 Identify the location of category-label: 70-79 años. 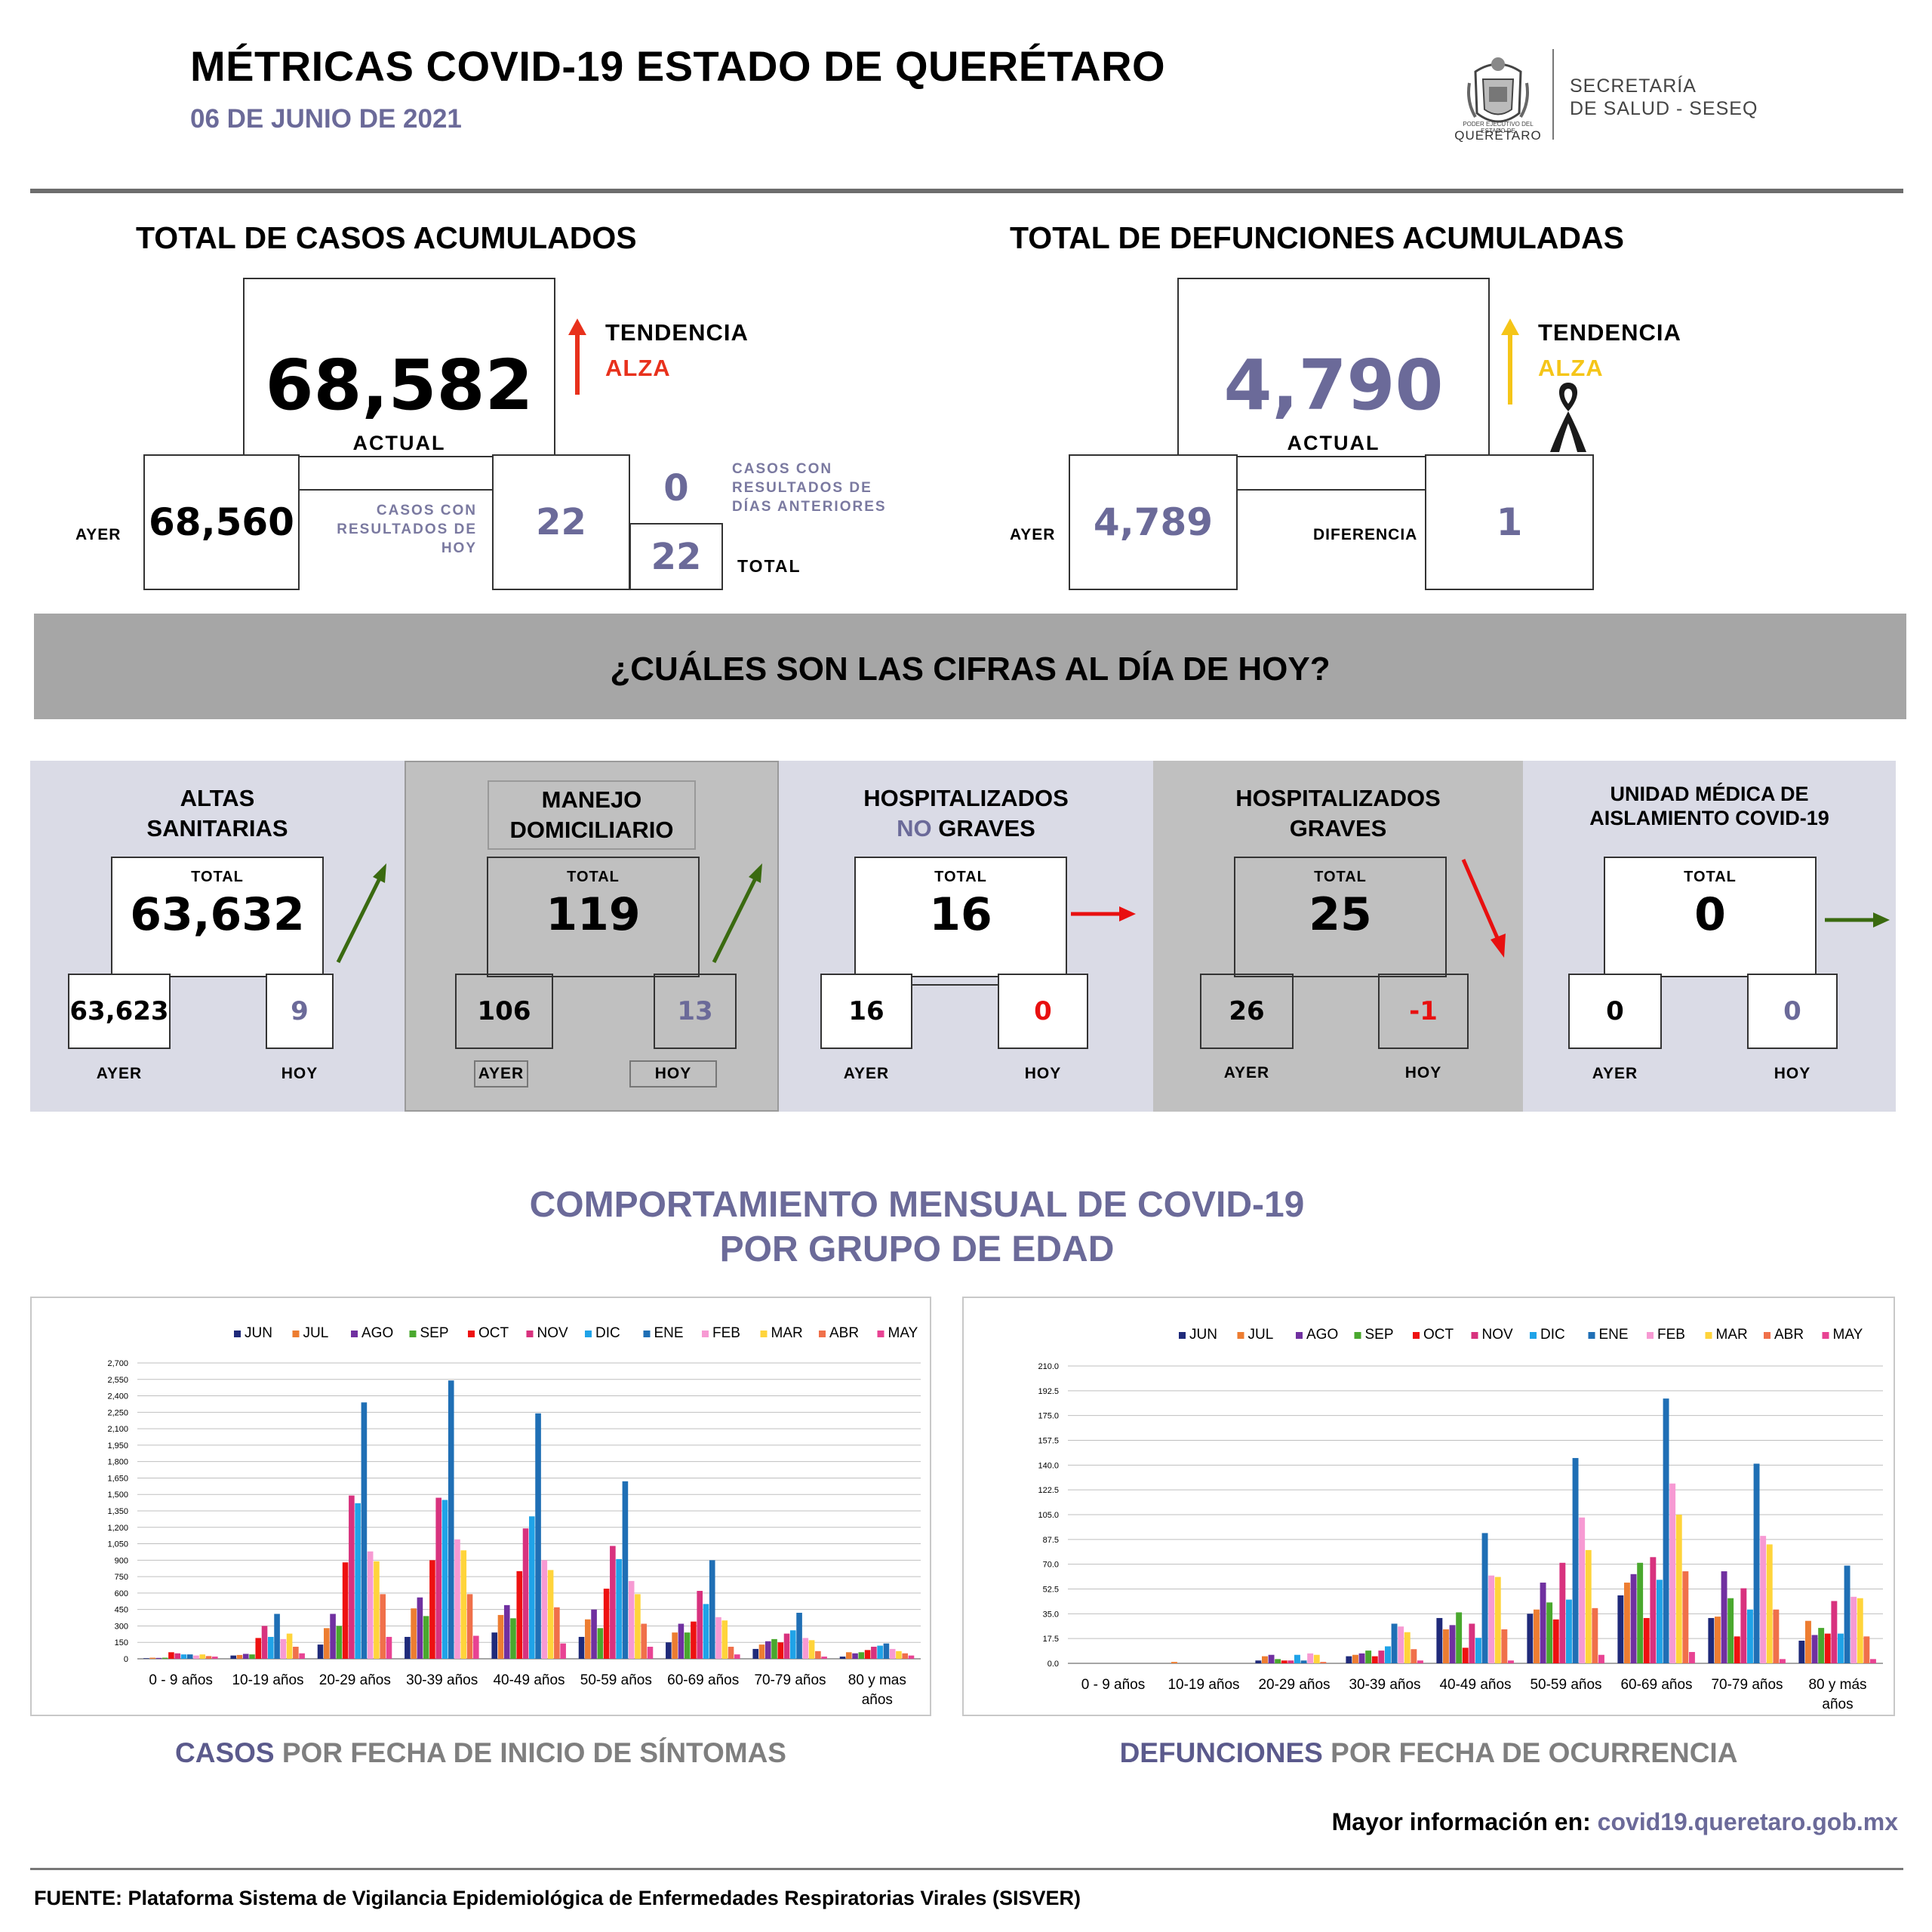
(1747, 1685).